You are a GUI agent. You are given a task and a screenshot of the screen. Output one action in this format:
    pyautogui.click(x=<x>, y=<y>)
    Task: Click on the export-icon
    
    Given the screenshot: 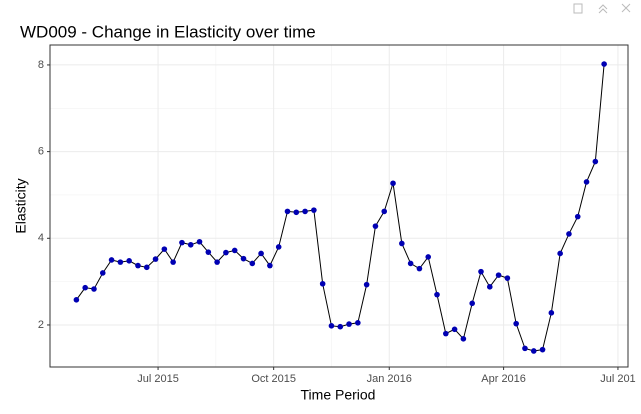 What is the action you would take?
    pyautogui.click(x=578, y=8)
    